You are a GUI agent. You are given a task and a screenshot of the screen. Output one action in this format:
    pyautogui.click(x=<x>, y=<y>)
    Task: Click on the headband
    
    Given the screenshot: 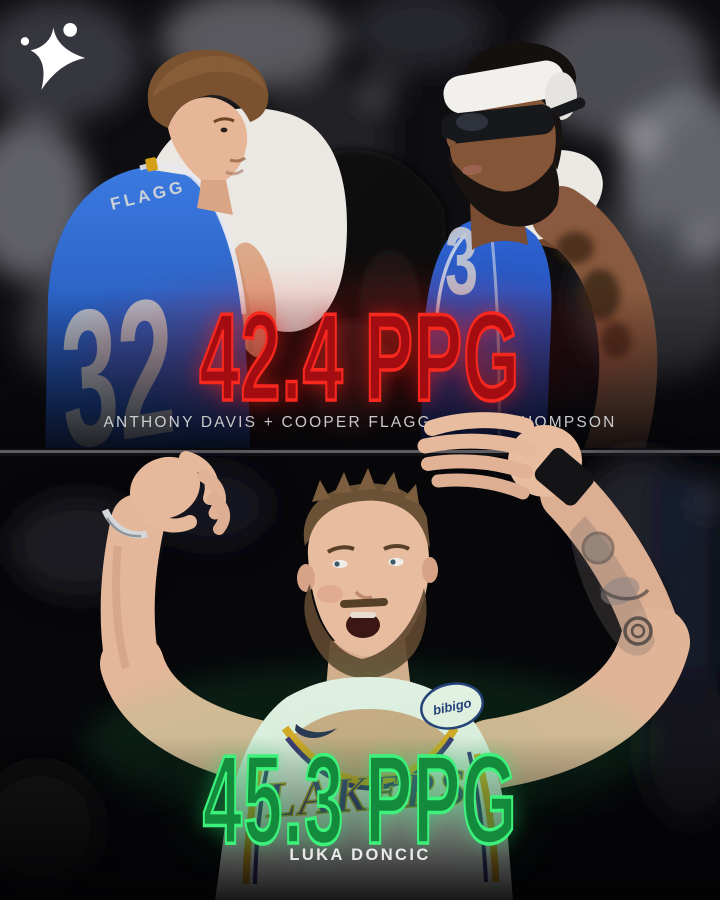 What is the action you would take?
    pyautogui.click(x=504, y=87)
    